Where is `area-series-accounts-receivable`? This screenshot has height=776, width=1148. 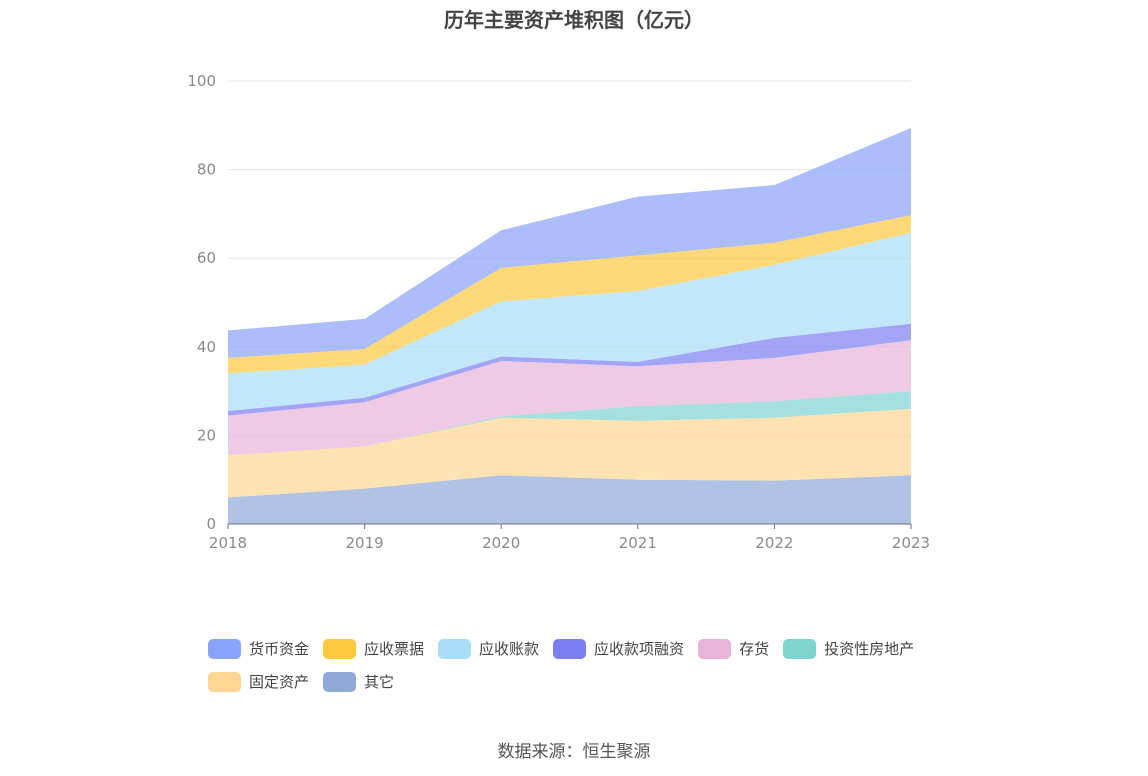
area-series-accounts-receivable is located at coordinates (569, 321).